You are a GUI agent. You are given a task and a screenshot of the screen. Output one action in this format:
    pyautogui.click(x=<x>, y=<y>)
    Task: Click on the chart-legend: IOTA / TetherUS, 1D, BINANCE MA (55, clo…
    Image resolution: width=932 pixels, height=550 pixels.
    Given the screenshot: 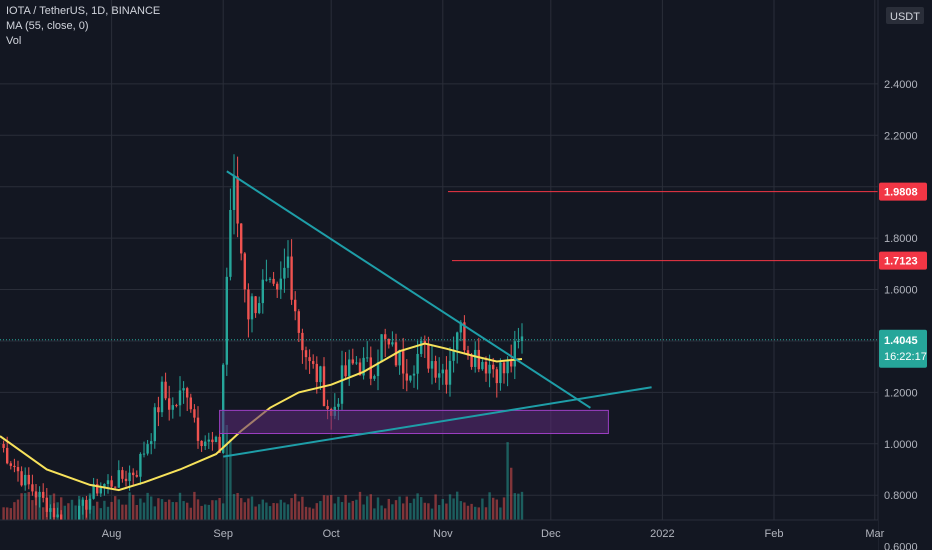 What is the action you would take?
    pyautogui.click(x=83, y=26)
    